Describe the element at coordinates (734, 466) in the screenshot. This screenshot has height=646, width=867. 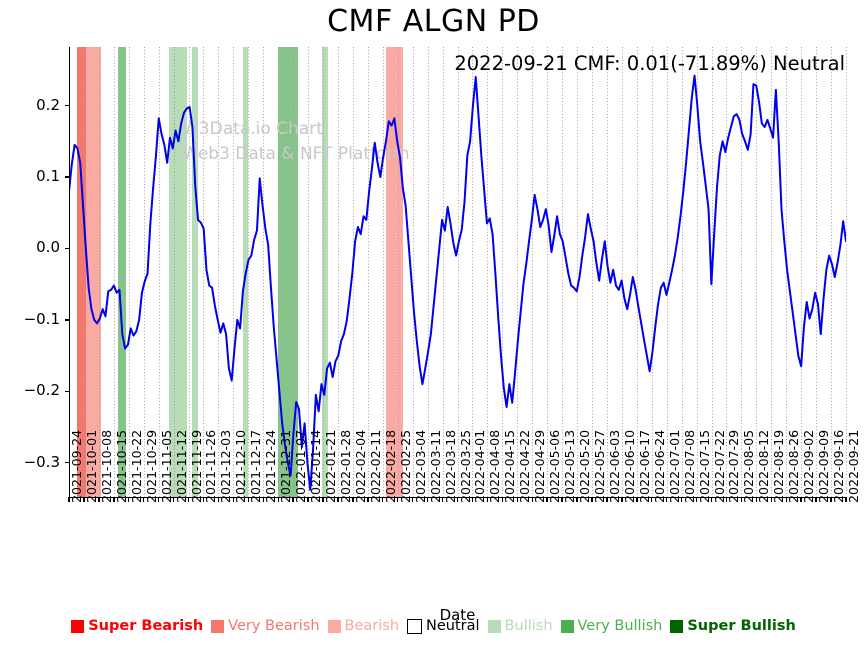
I see `x-tick-label: 2022-07-29` at that location.